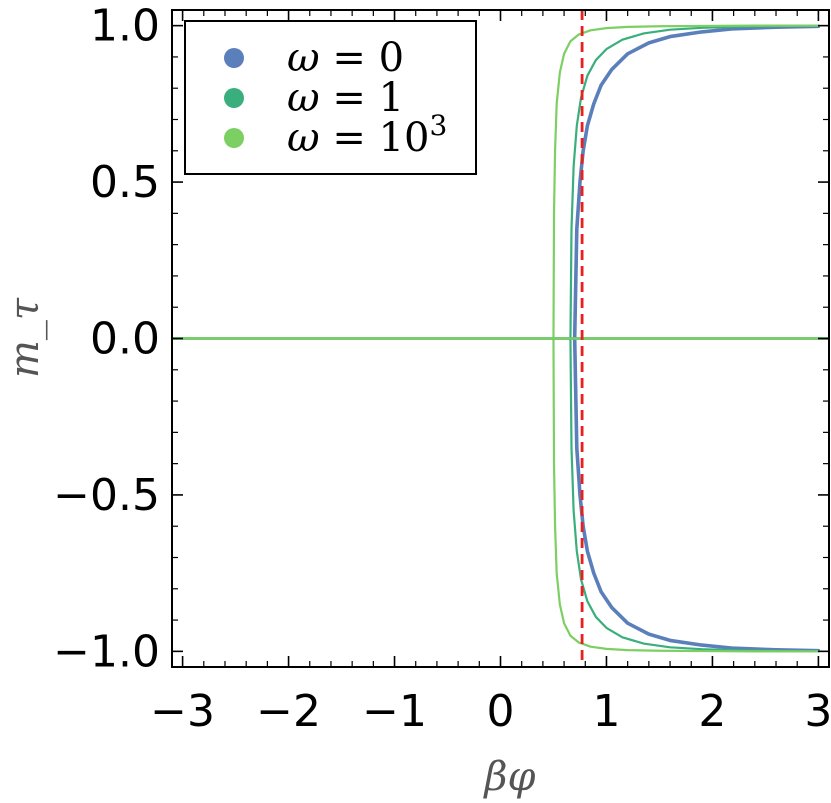 The width and height of the screenshot is (831, 803). Describe the element at coordinates (438, 125) in the screenshot. I see `legend-exponent: 3` at that location.